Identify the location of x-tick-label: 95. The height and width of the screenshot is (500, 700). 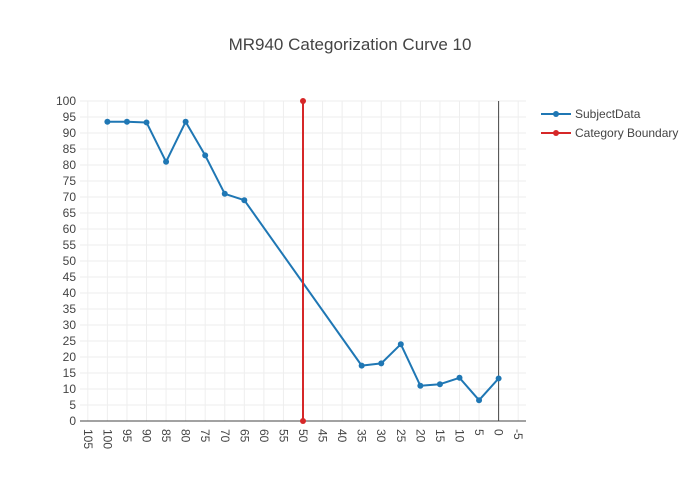
(127, 436).